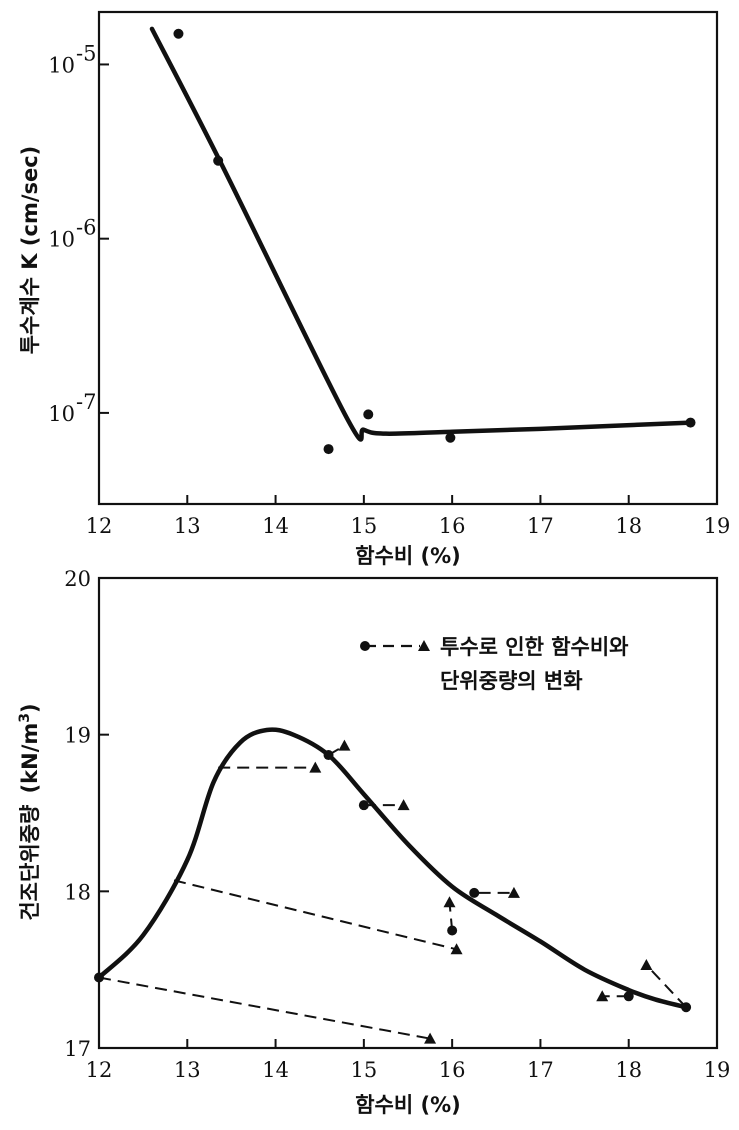 This screenshot has height=1130, width=739. Describe the element at coordinates (30, 758) in the screenshot. I see `y-label-unit: (kN/m` at that location.